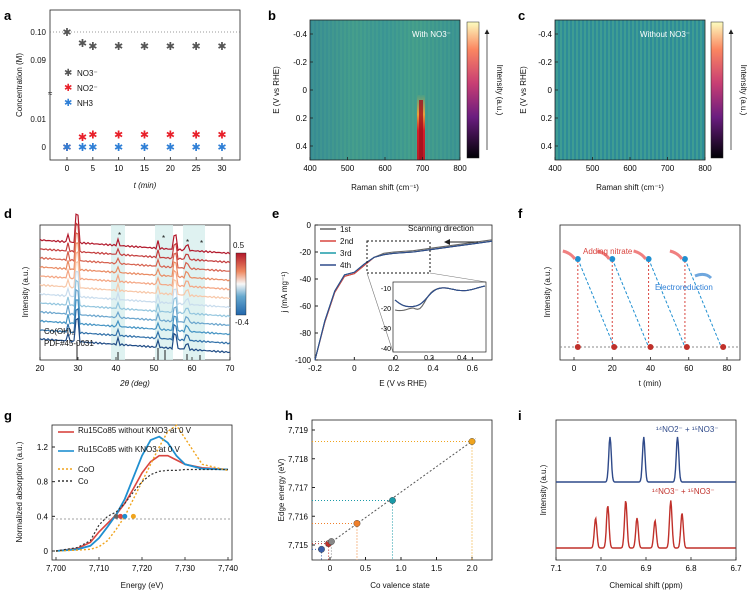 The image size is (751, 602). I want to click on legend-nh3: NH3, so click(85, 103).